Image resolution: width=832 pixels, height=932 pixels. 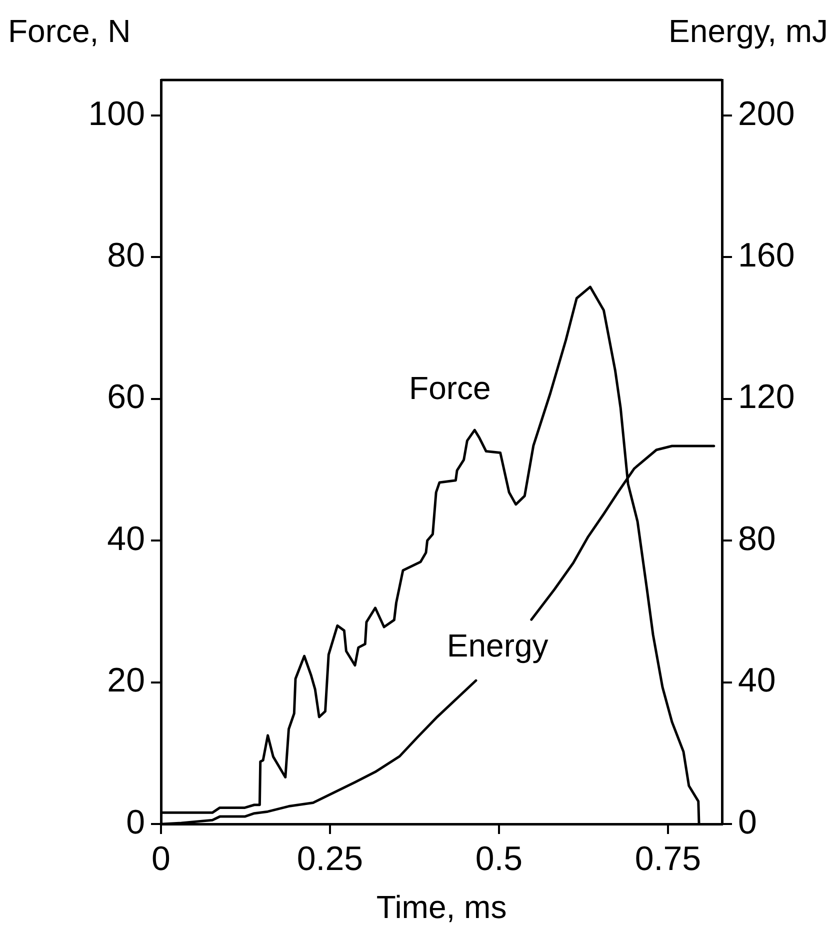 I want to click on y-tick-label: 100, so click(x=116, y=113).